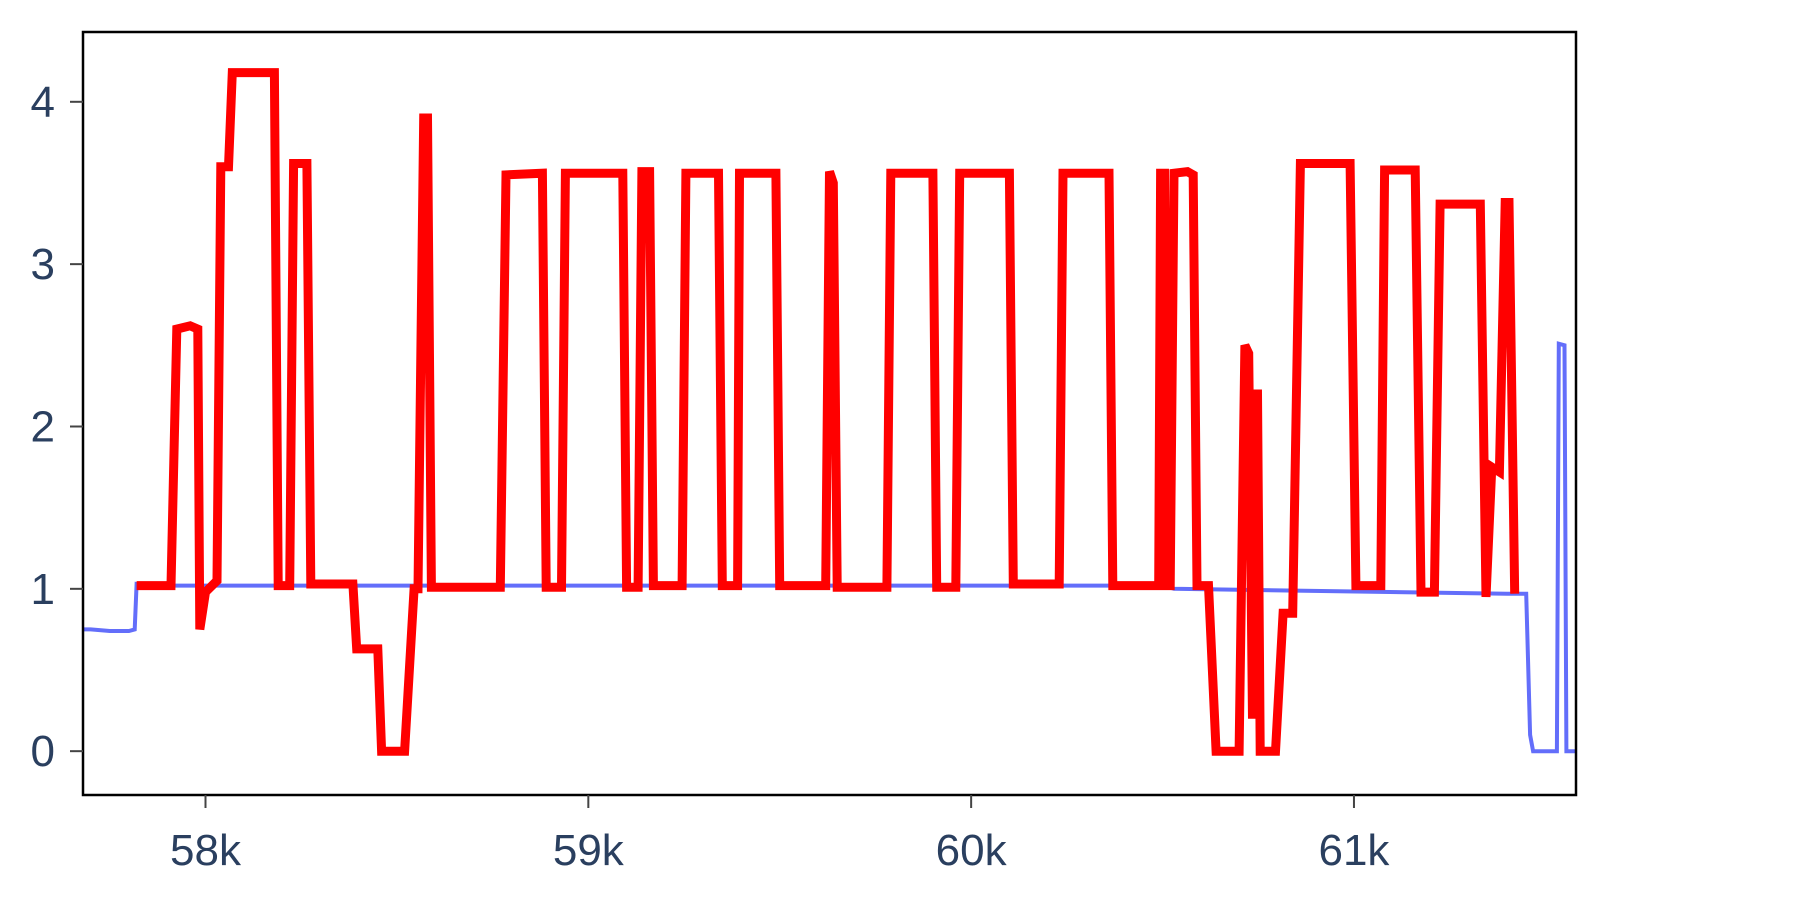 The height and width of the screenshot is (900, 1800). Describe the element at coordinates (589, 850) in the screenshot. I see `x-tick-label: 59k` at that location.